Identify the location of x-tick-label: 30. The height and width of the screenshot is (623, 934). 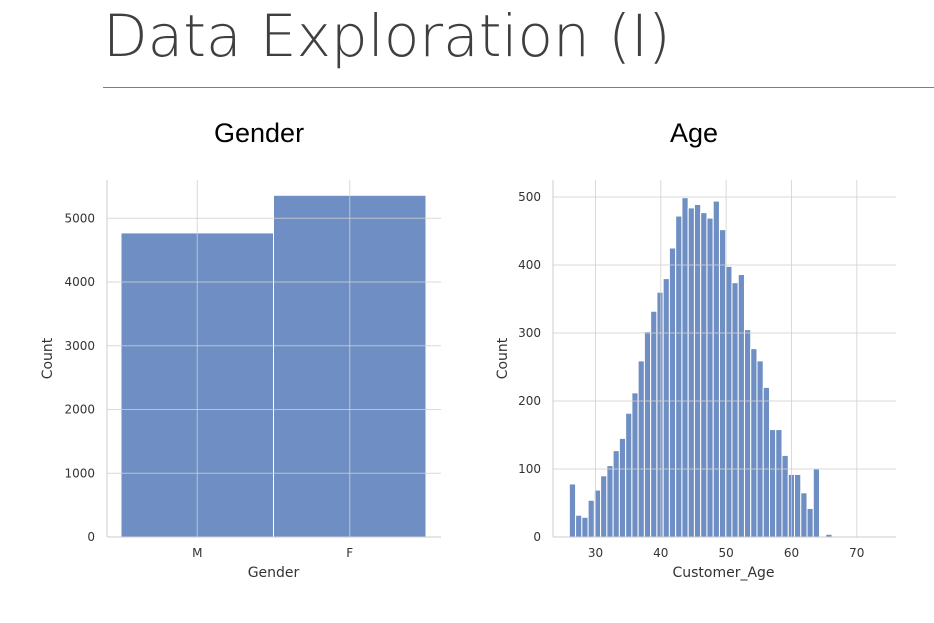
(595, 553).